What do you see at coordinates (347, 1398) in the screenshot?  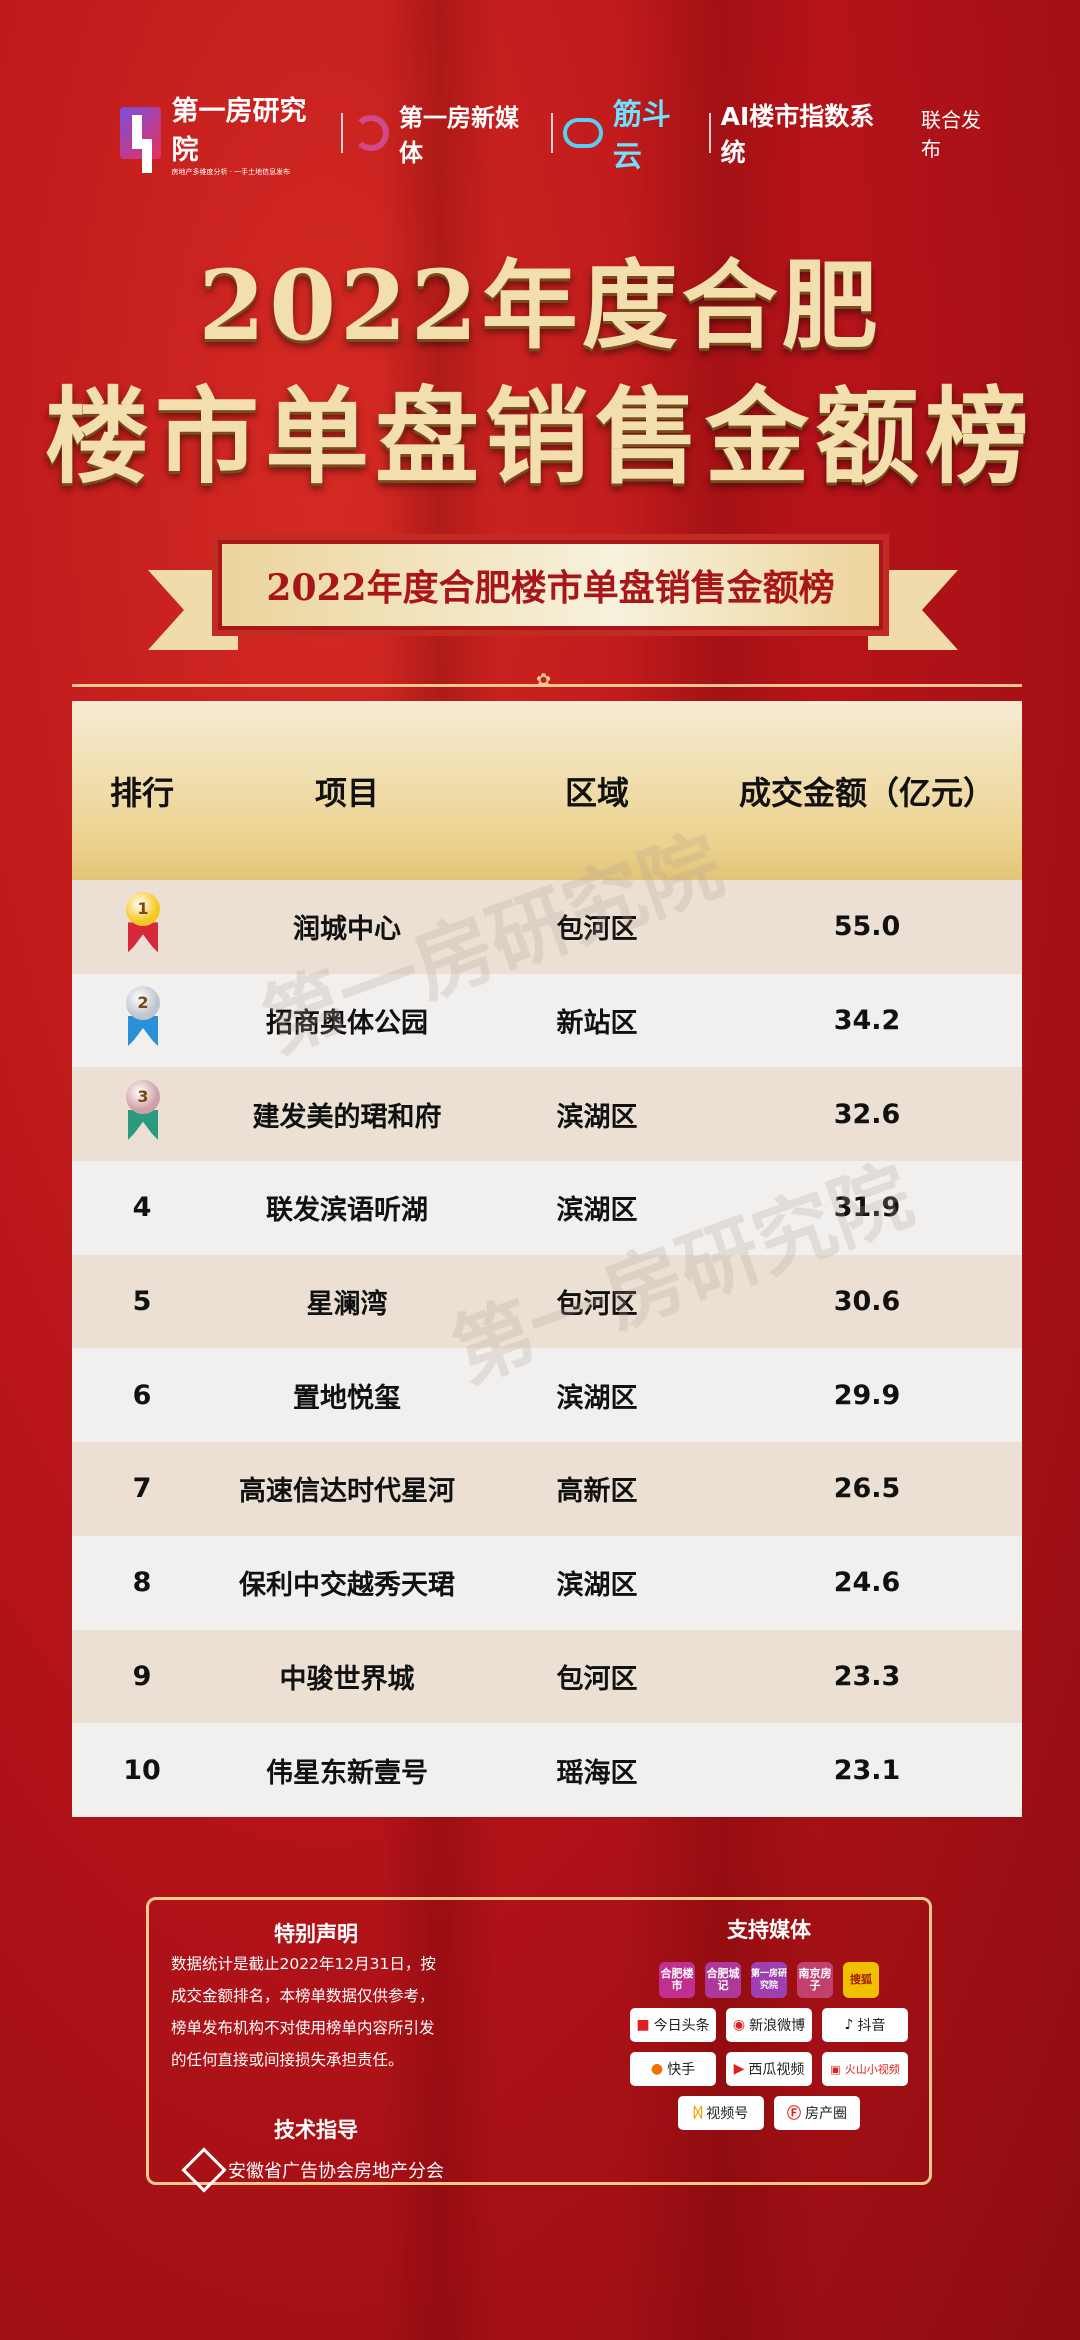 I see `cell-project: 置地悦玺` at bounding box center [347, 1398].